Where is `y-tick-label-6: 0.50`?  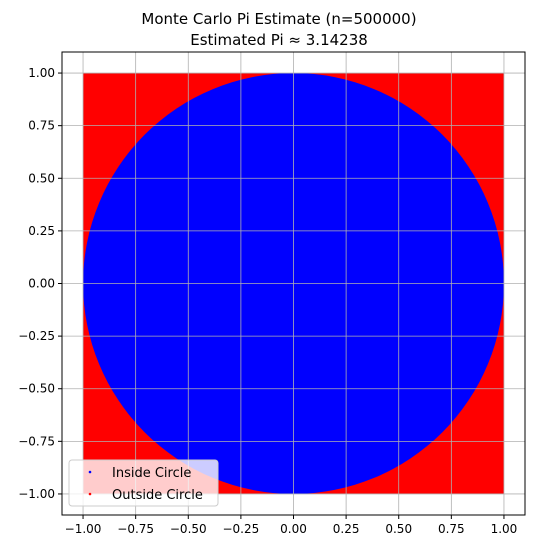 y-tick-label-6: 0.50 is located at coordinates (41, 178).